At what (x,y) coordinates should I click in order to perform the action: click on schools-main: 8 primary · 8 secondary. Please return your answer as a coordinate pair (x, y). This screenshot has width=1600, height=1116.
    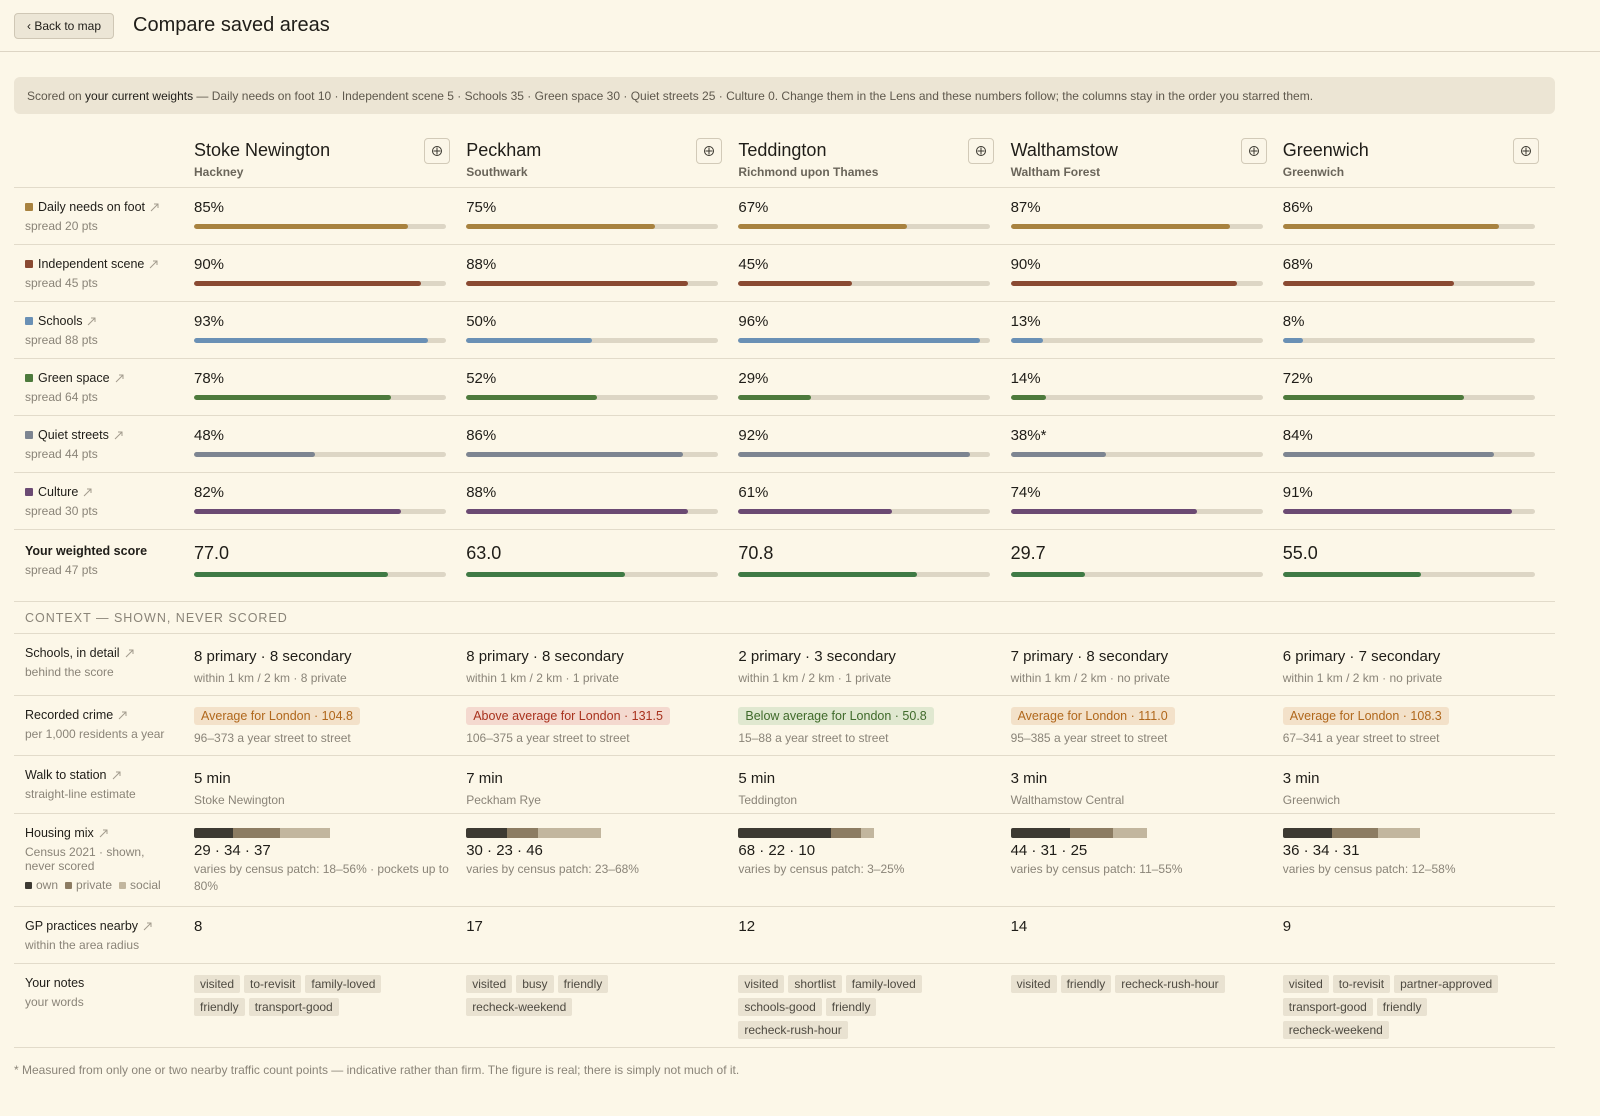
    Looking at the image, I should click on (273, 656).